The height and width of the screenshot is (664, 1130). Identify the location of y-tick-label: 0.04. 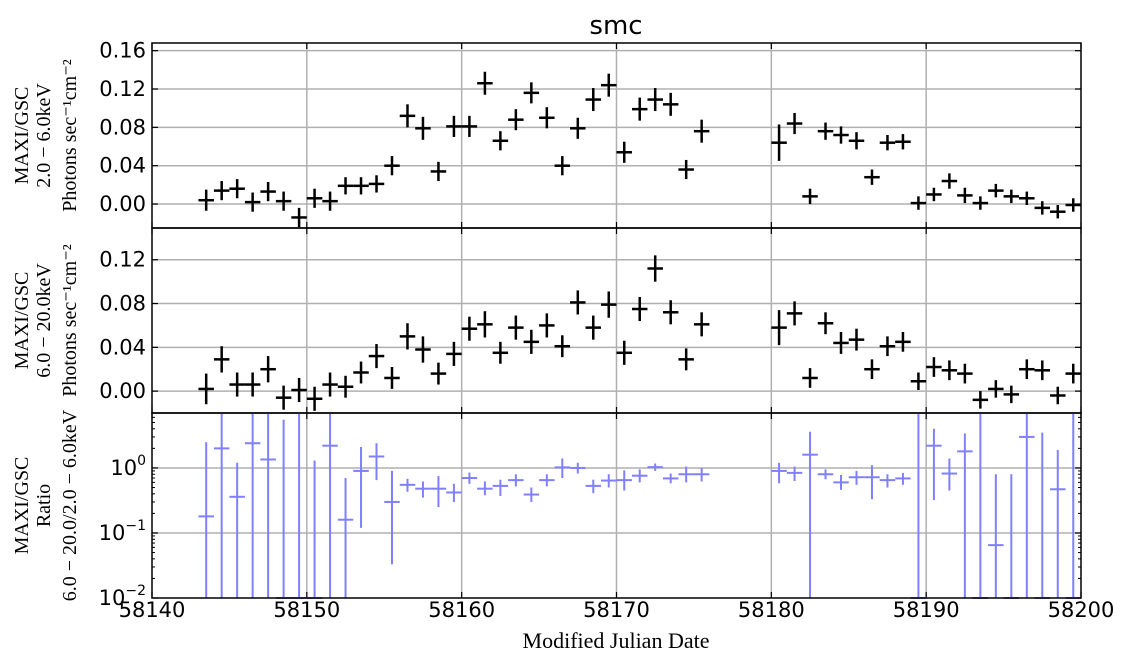
(122, 347).